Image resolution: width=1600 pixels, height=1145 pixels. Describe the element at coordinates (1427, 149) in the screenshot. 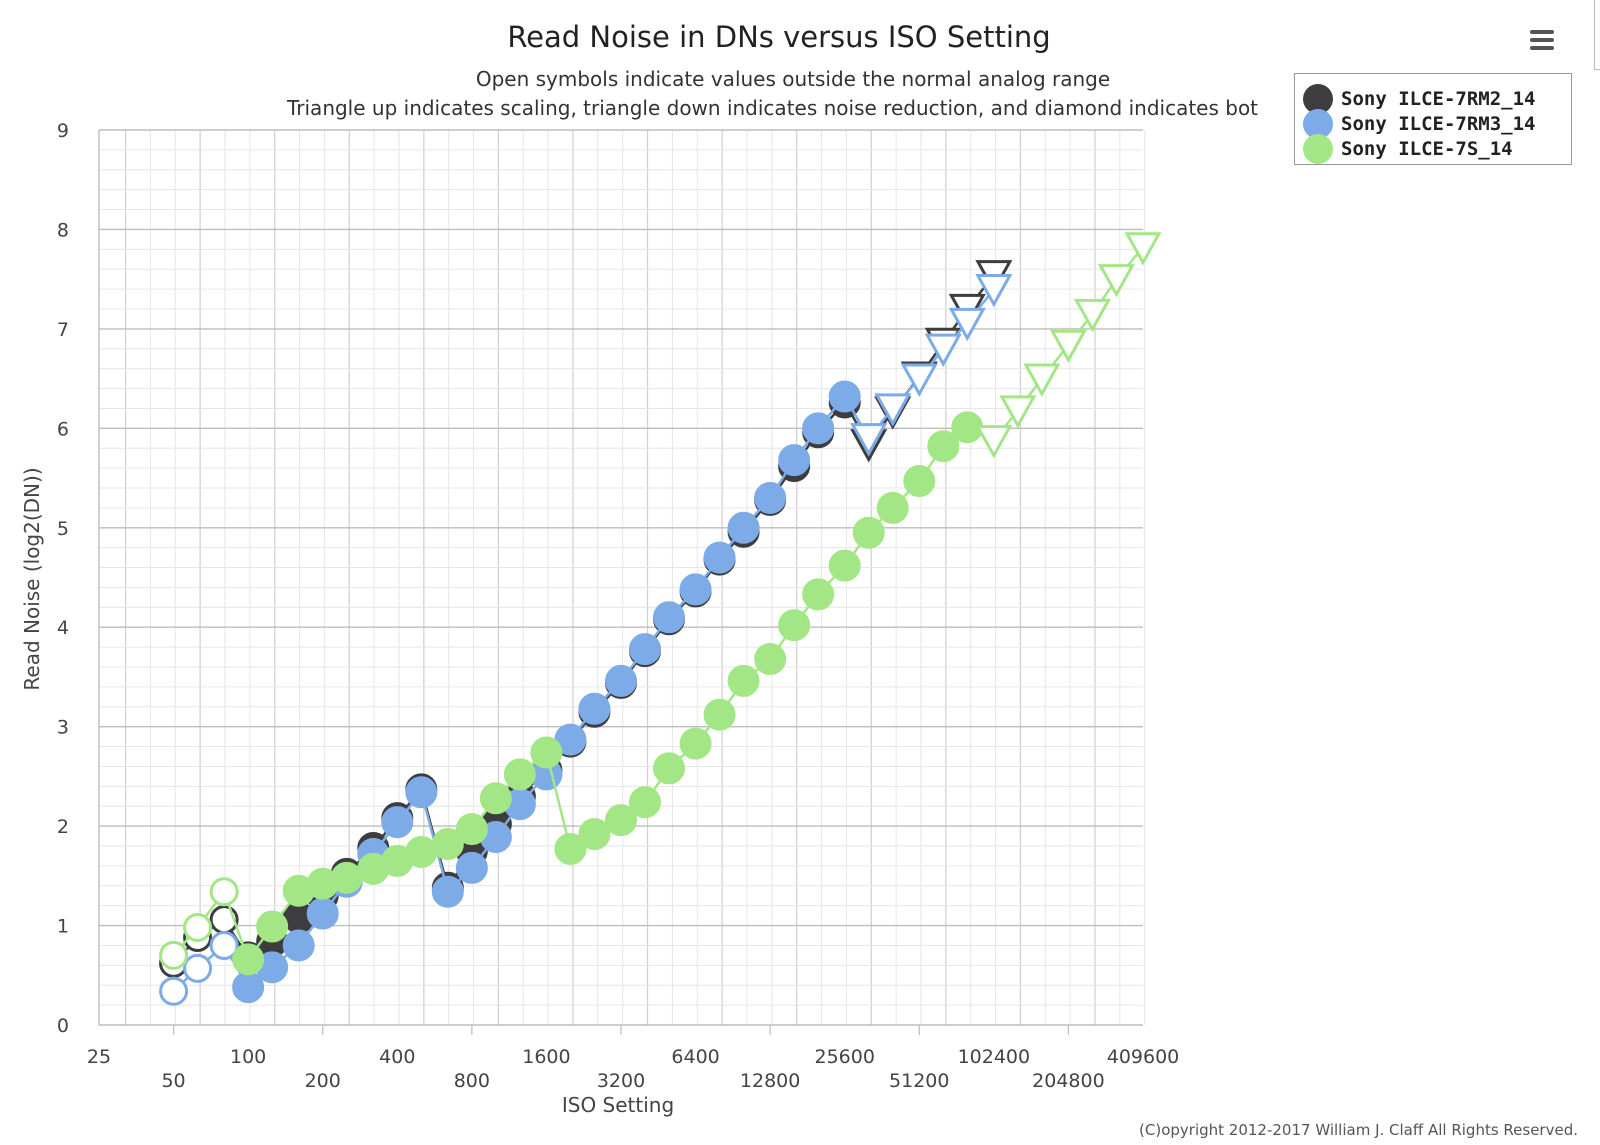

I see `legend-label-7s: Sony ILCE-7S_14` at that location.